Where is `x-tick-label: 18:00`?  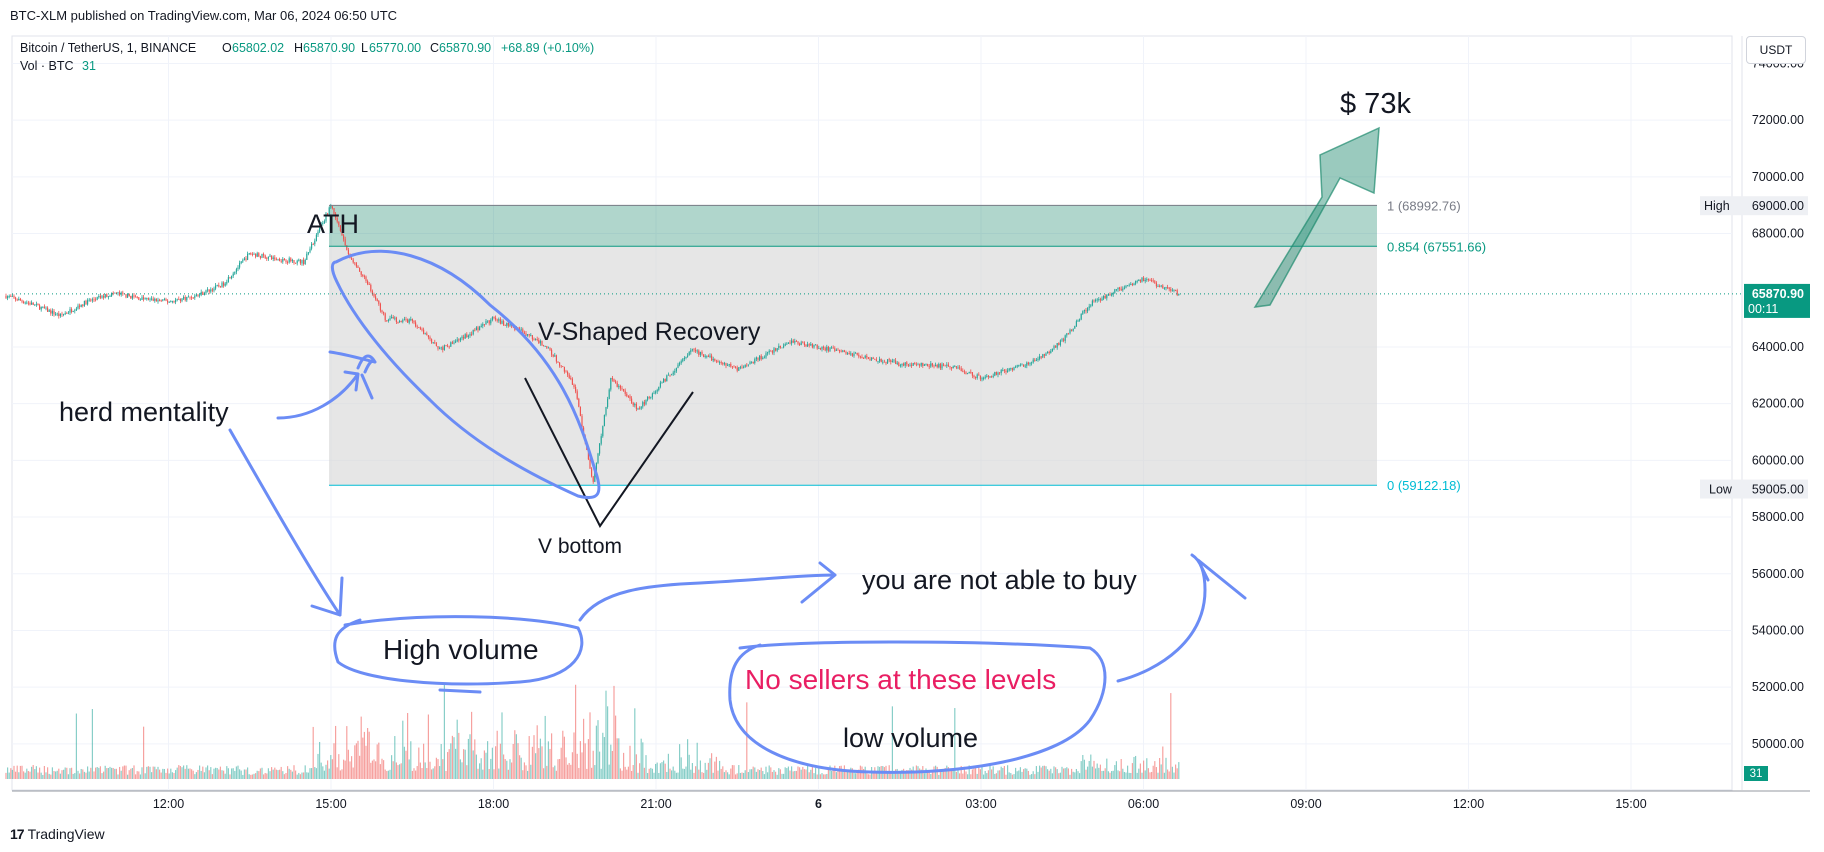 x-tick-label: 18:00 is located at coordinates (493, 804).